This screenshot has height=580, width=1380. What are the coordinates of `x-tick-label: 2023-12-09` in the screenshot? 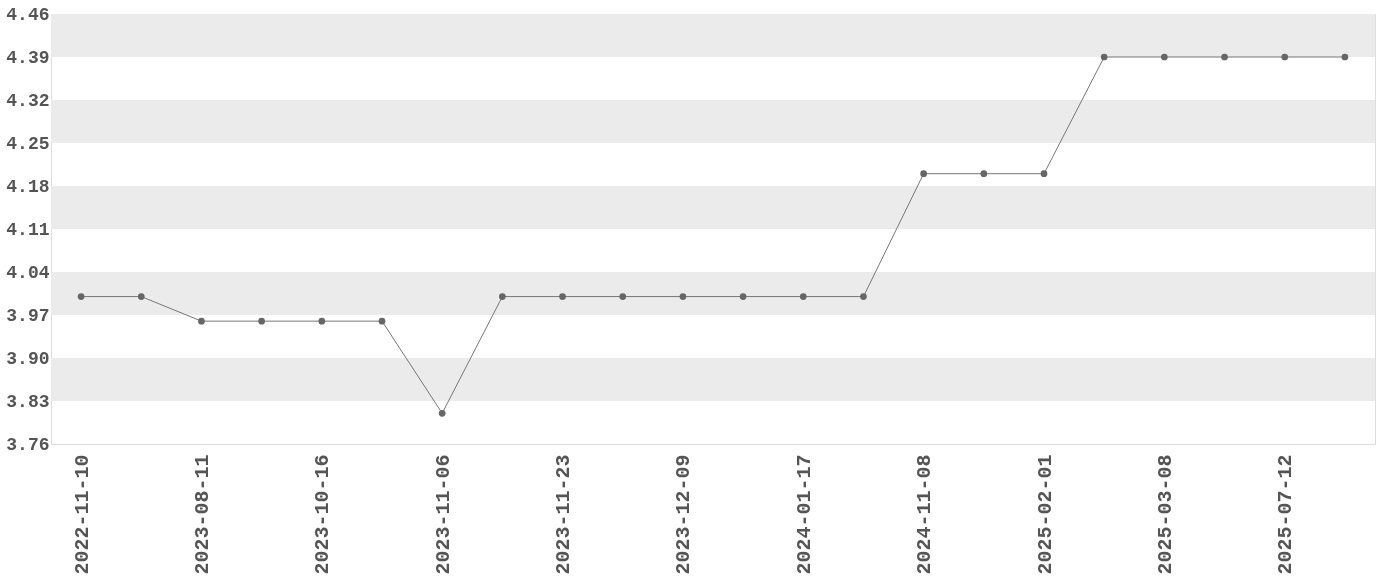 It's located at (684, 514).